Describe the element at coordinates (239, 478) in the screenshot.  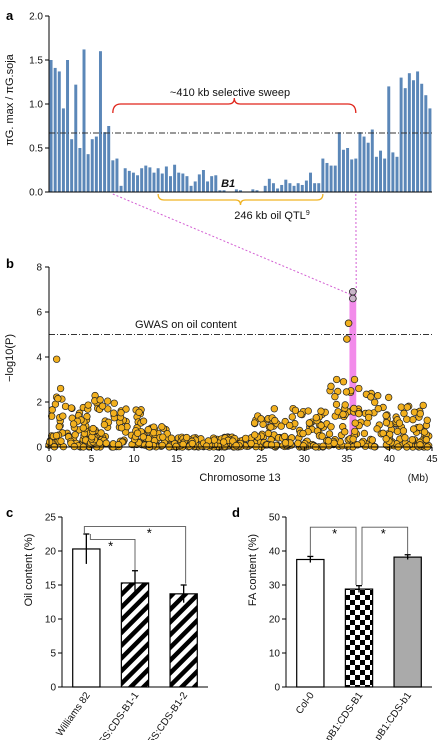
I see `panel-b-x-axis-title: Chromosome 13` at that location.